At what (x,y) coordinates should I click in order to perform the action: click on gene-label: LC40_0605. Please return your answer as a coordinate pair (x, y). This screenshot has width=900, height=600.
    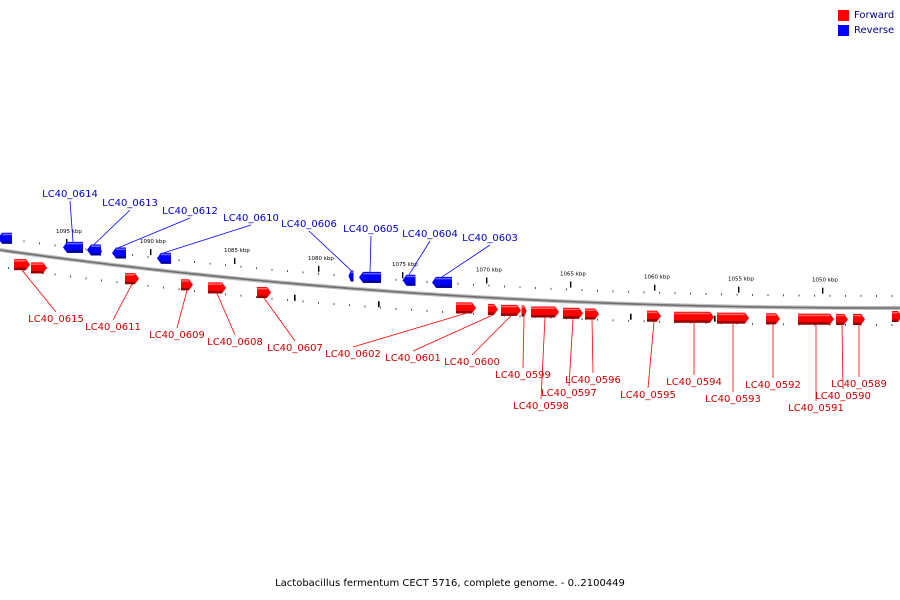
    Looking at the image, I should click on (371, 229).